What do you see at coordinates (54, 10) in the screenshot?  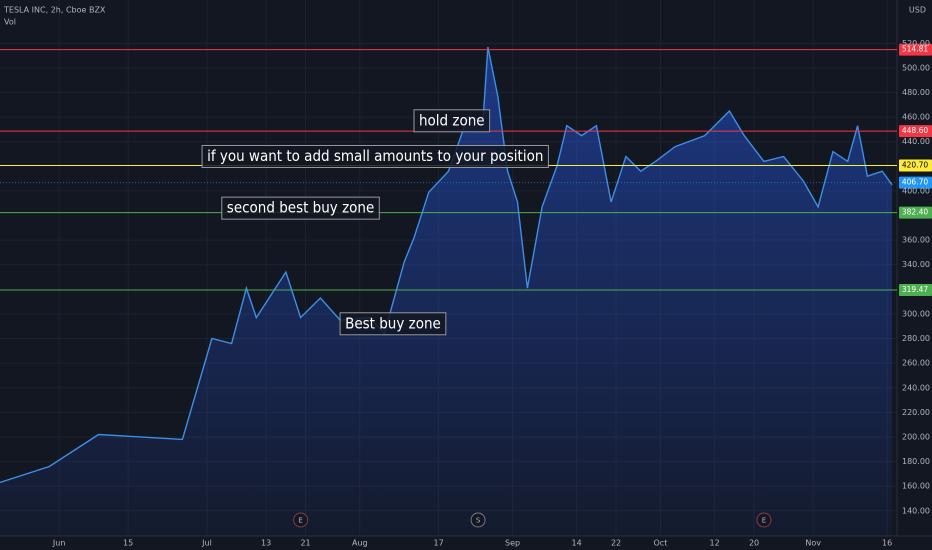 I see `chart-title: TESLA INC, 2h, Cboe BZX` at bounding box center [54, 10].